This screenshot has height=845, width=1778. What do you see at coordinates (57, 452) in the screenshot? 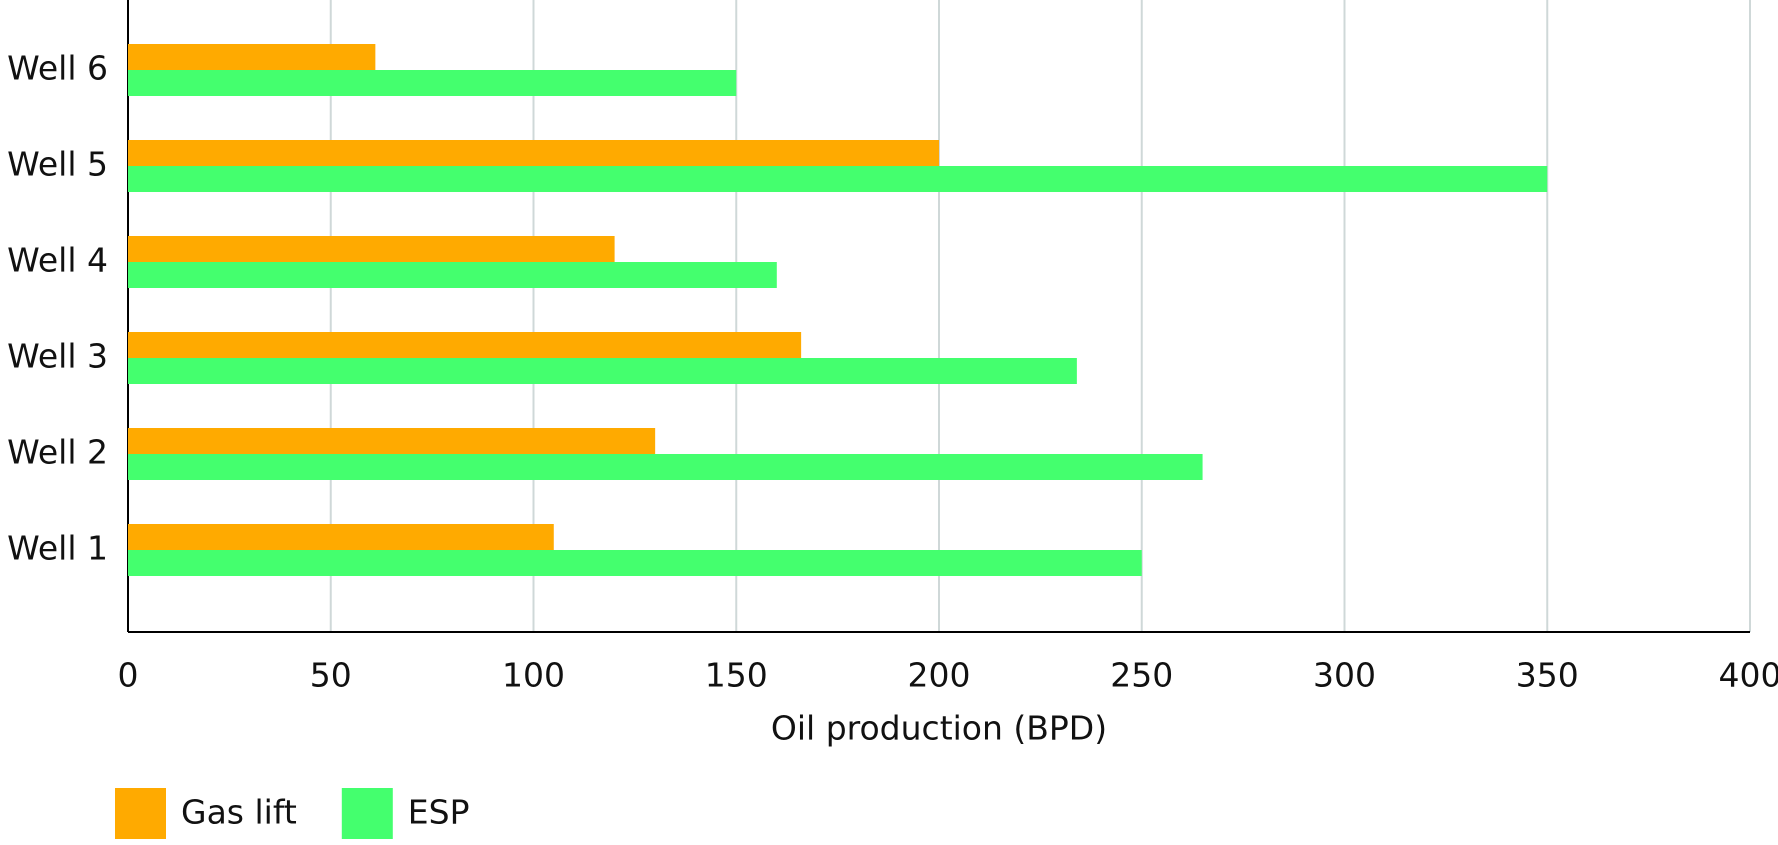
I see `y-tick-label: Well 2` at bounding box center [57, 452].